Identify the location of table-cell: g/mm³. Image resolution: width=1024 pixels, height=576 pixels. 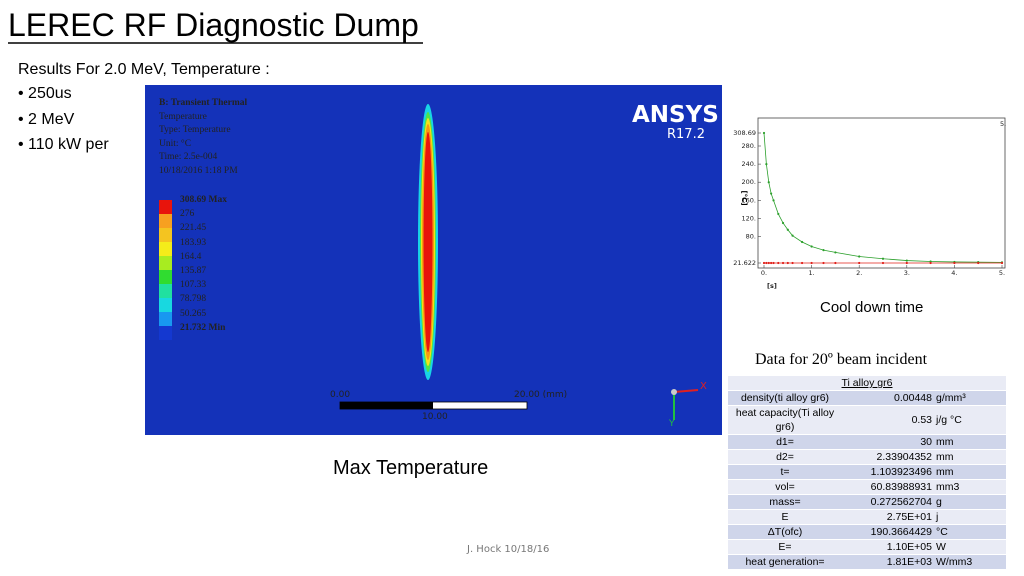
(970, 398).